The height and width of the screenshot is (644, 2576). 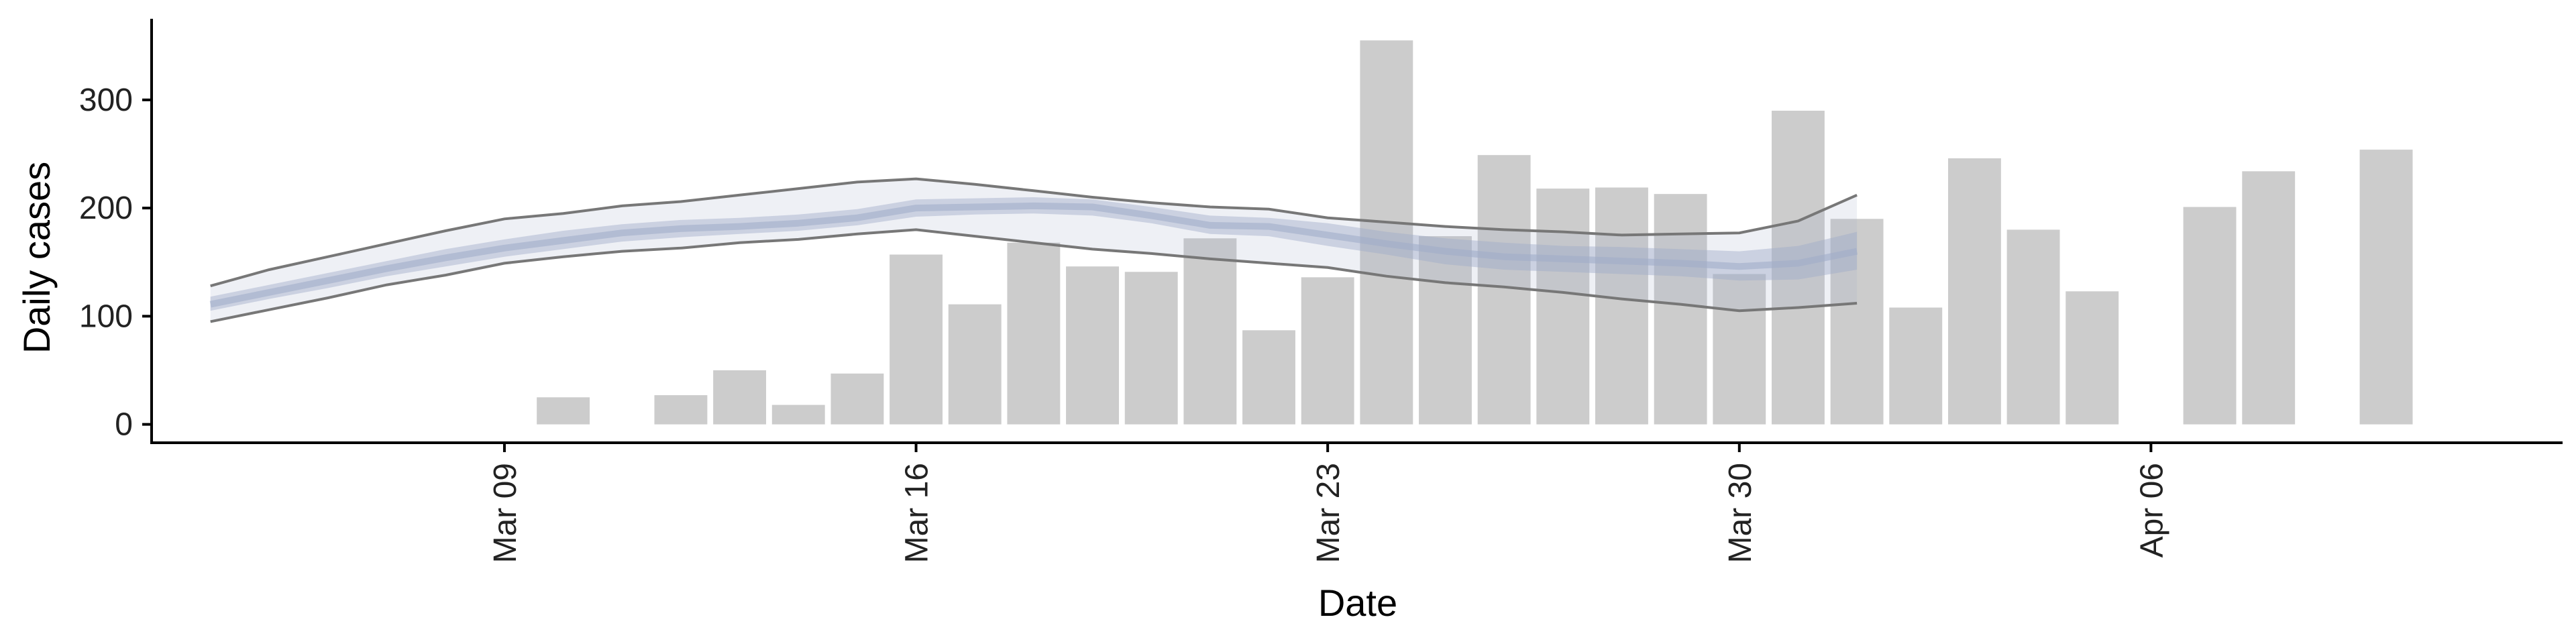 What do you see at coordinates (115, 263) in the screenshot?
I see `y-ticks: 0 100 200 300` at bounding box center [115, 263].